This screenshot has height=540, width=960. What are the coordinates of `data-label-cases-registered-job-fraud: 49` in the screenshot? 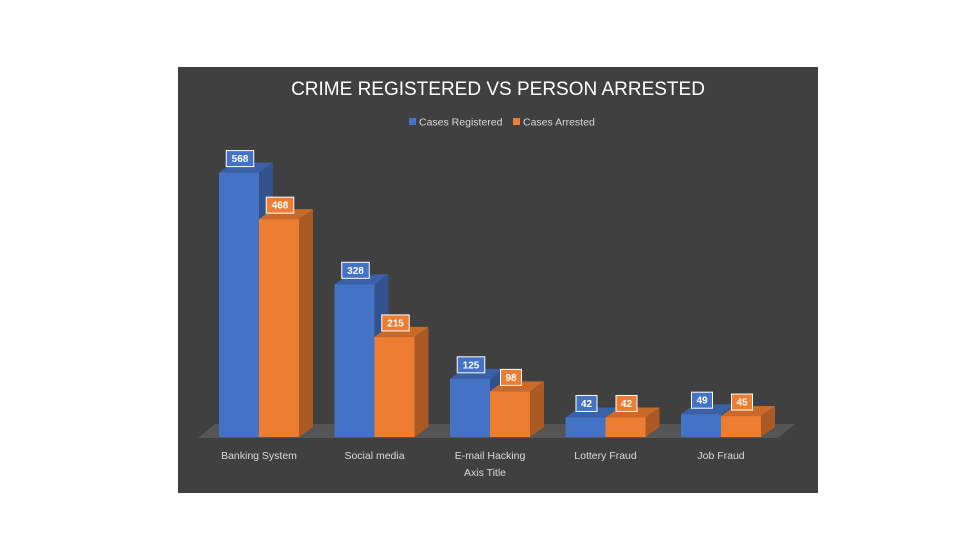 It's located at (702, 400).